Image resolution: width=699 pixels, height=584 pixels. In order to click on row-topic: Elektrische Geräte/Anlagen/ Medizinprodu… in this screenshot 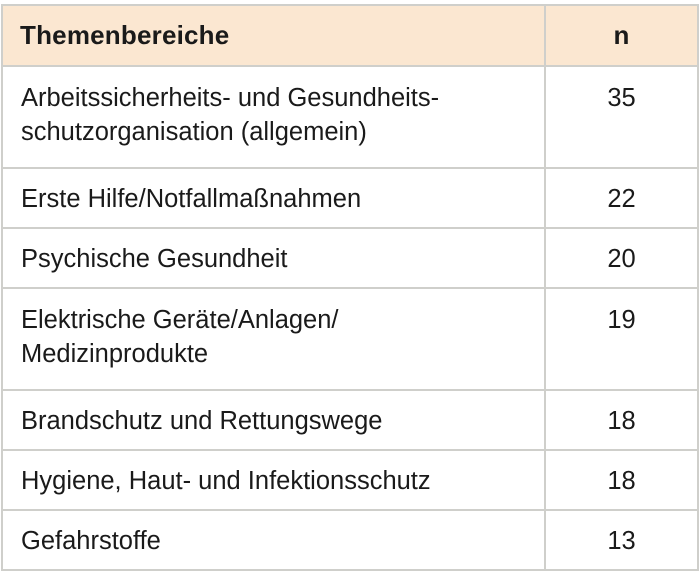, I will do `click(273, 339)`.